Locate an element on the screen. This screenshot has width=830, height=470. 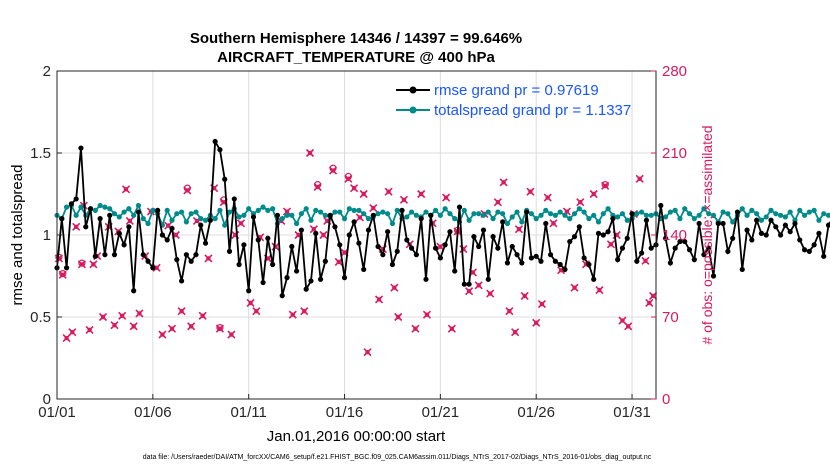
right-tick-label: 70 is located at coordinates (670, 317).